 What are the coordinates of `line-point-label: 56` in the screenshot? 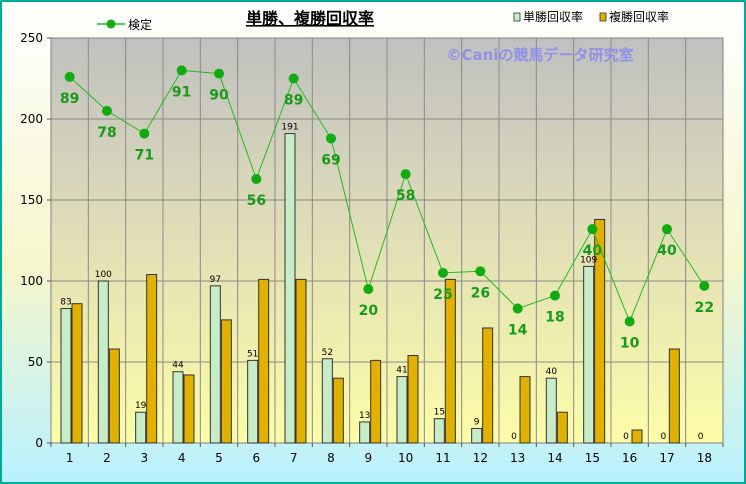 It's located at (256, 201).